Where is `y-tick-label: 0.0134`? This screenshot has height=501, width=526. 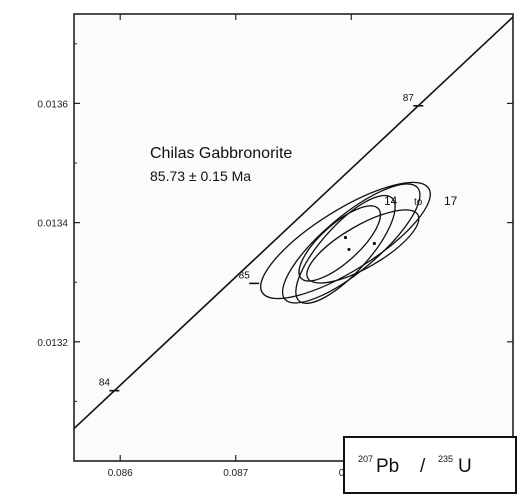 y-tick-label: 0.0134 is located at coordinates (52, 224).